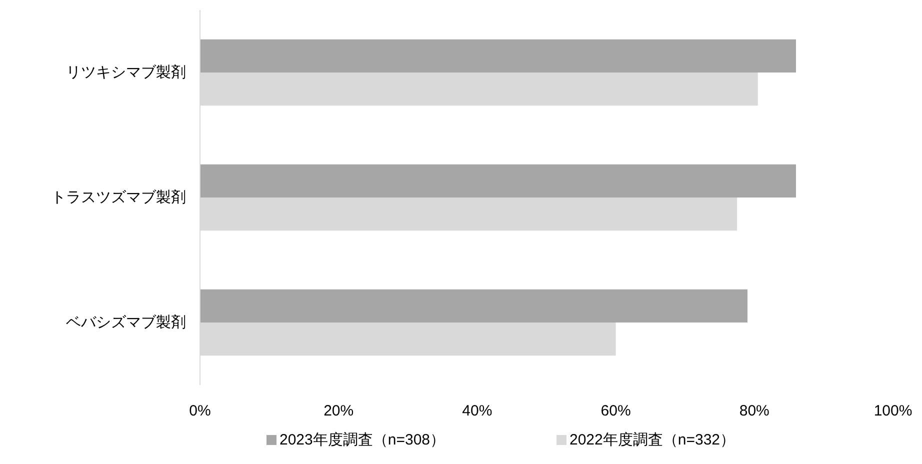 The image size is (922, 464). Describe the element at coordinates (652, 440) in the screenshot. I see `legend-label: 2022年度調査（n=332）` at that location.